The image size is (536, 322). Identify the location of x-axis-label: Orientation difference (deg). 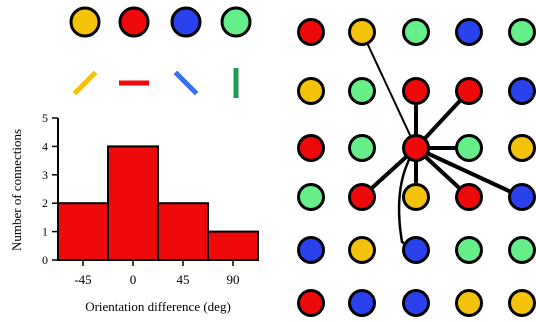
(158, 306).